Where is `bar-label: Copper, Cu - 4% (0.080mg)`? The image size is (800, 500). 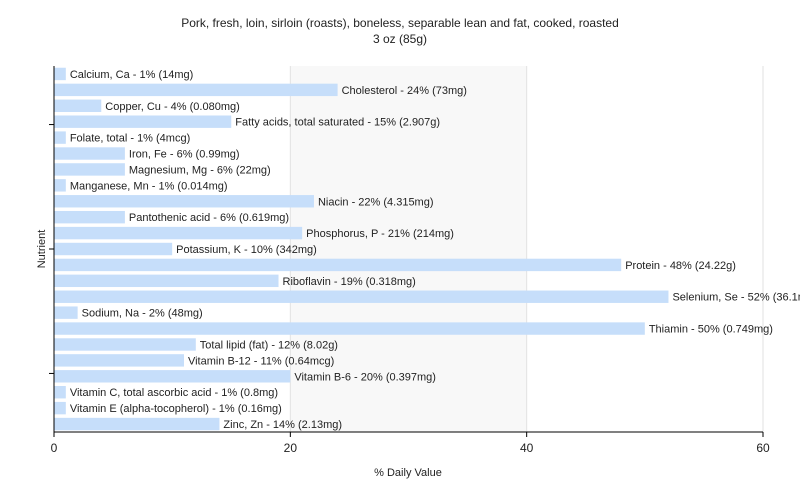 bar-label: Copper, Cu - 4% (0.080mg) is located at coordinates (172, 107).